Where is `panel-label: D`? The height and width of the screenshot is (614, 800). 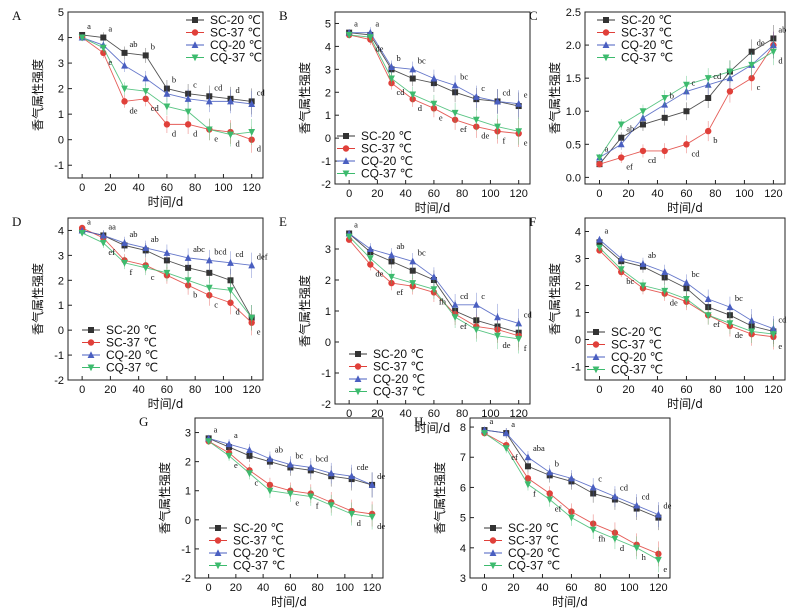
panel-label: D is located at coordinates (16, 221).